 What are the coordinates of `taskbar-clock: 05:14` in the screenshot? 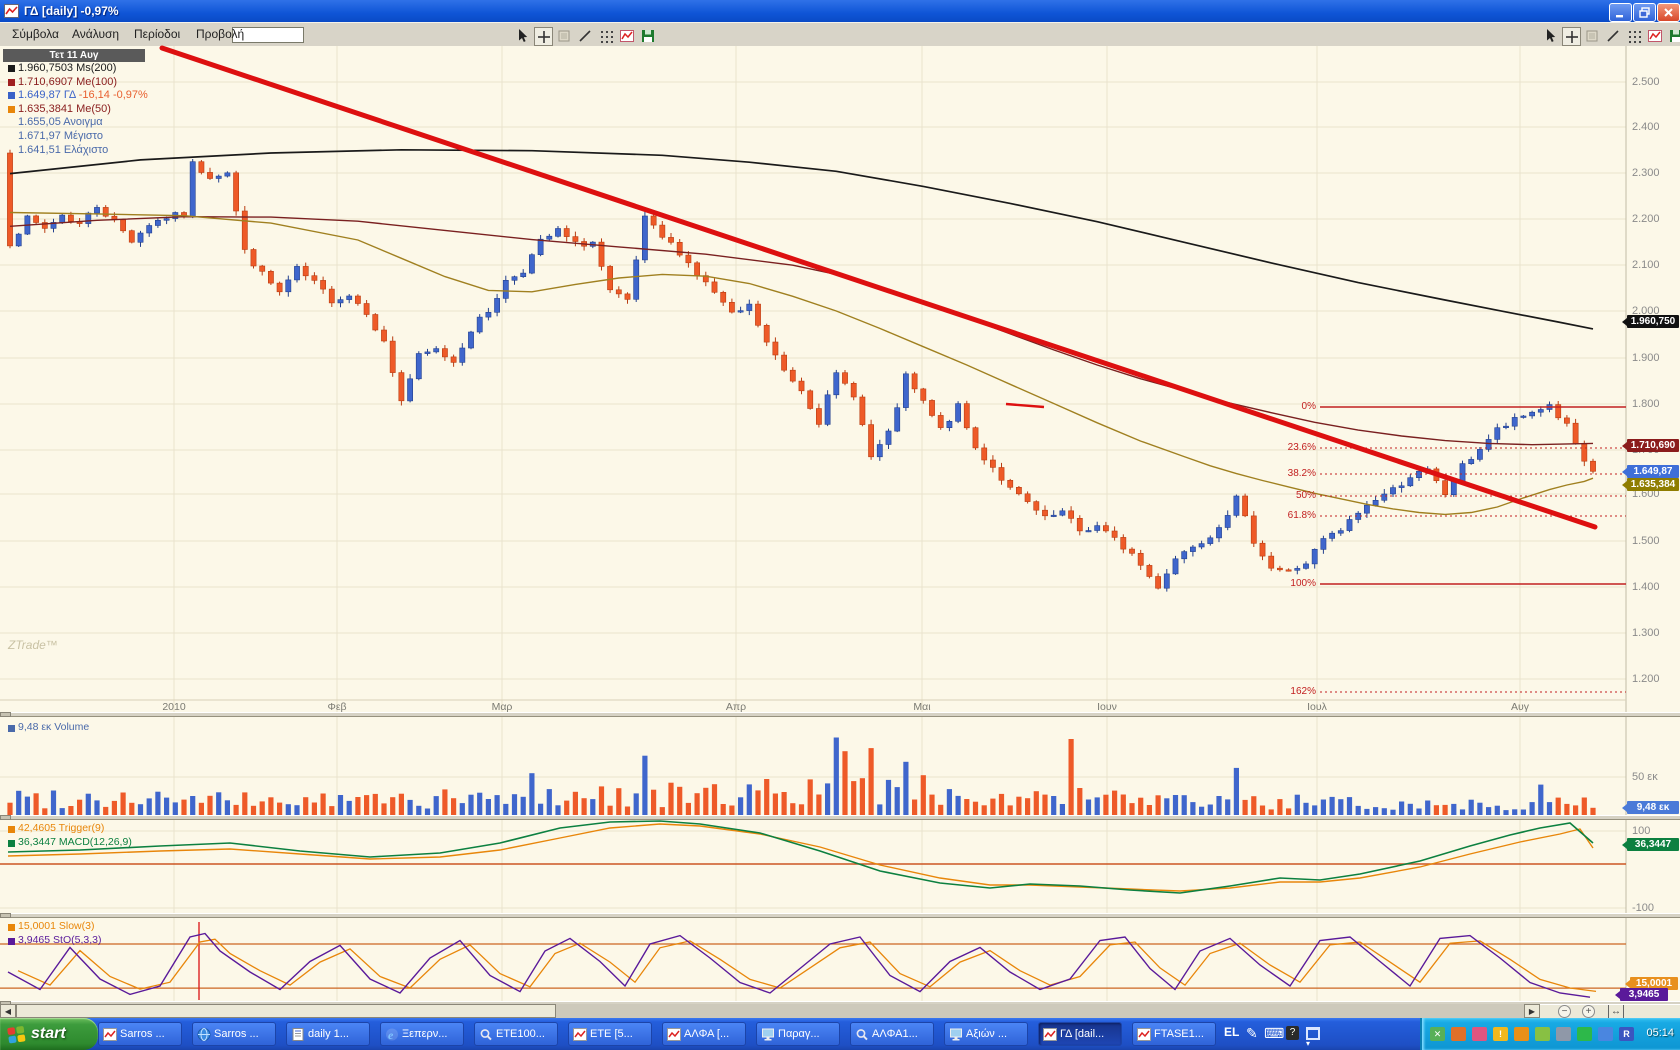 It's located at (1660, 1033).